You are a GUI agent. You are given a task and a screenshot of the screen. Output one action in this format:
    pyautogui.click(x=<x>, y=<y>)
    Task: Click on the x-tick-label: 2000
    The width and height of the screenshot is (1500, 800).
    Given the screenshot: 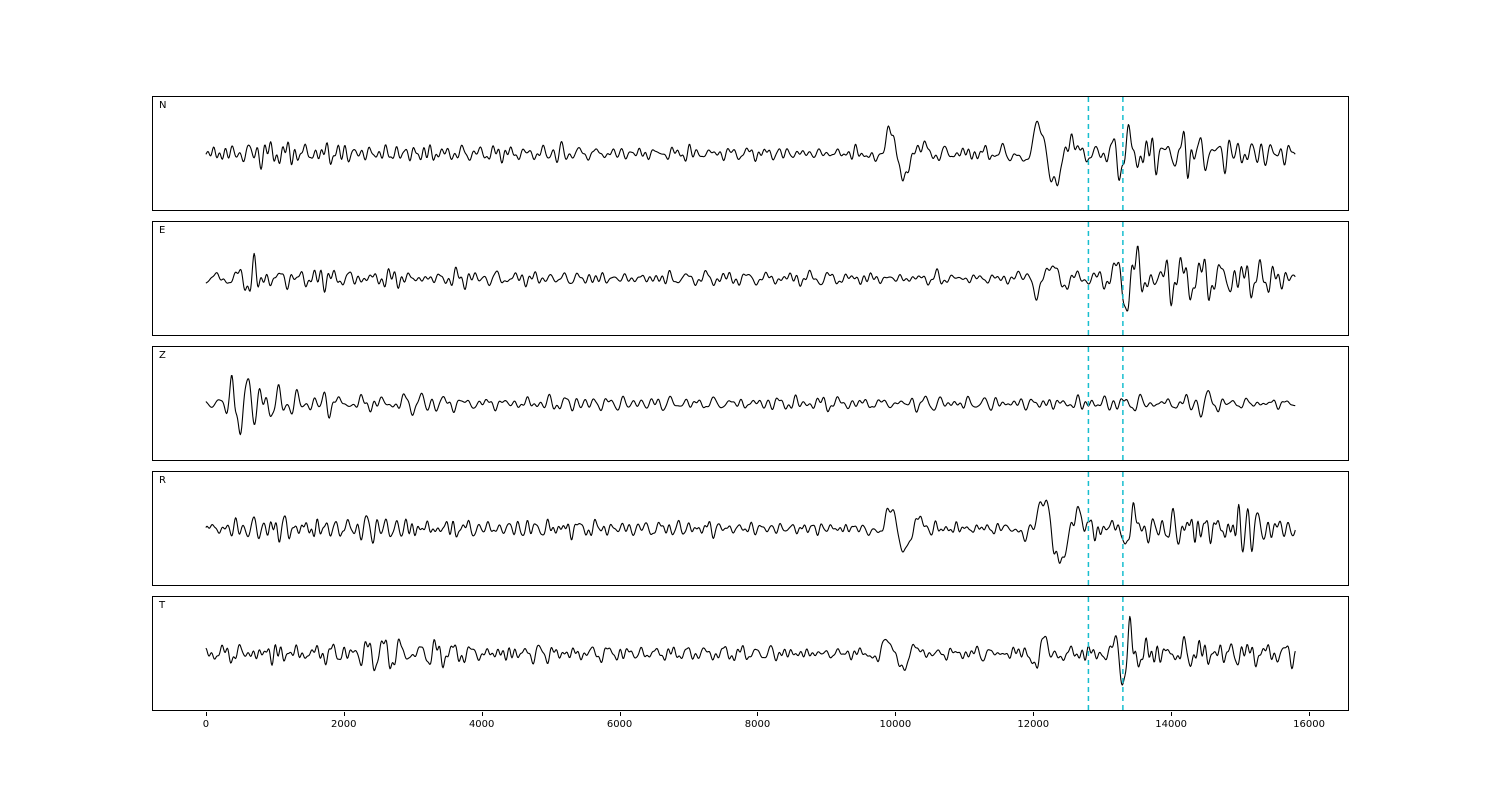 What is the action you would take?
    pyautogui.click(x=344, y=724)
    